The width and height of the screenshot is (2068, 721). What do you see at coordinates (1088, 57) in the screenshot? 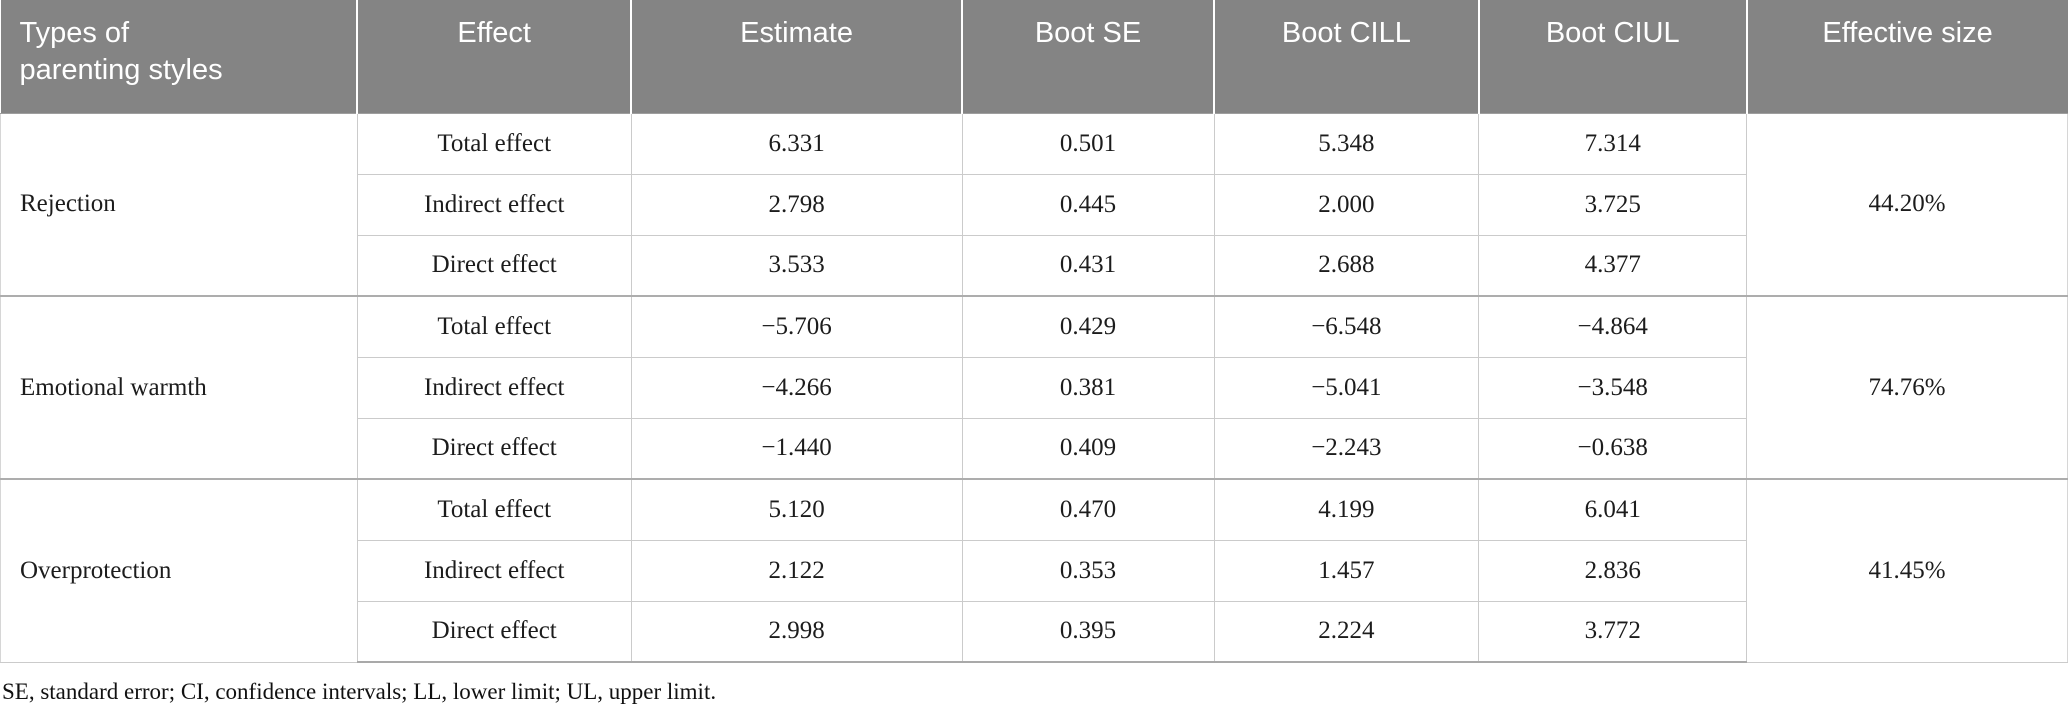
I see `header-boot-se: Boot SE` at bounding box center [1088, 57].